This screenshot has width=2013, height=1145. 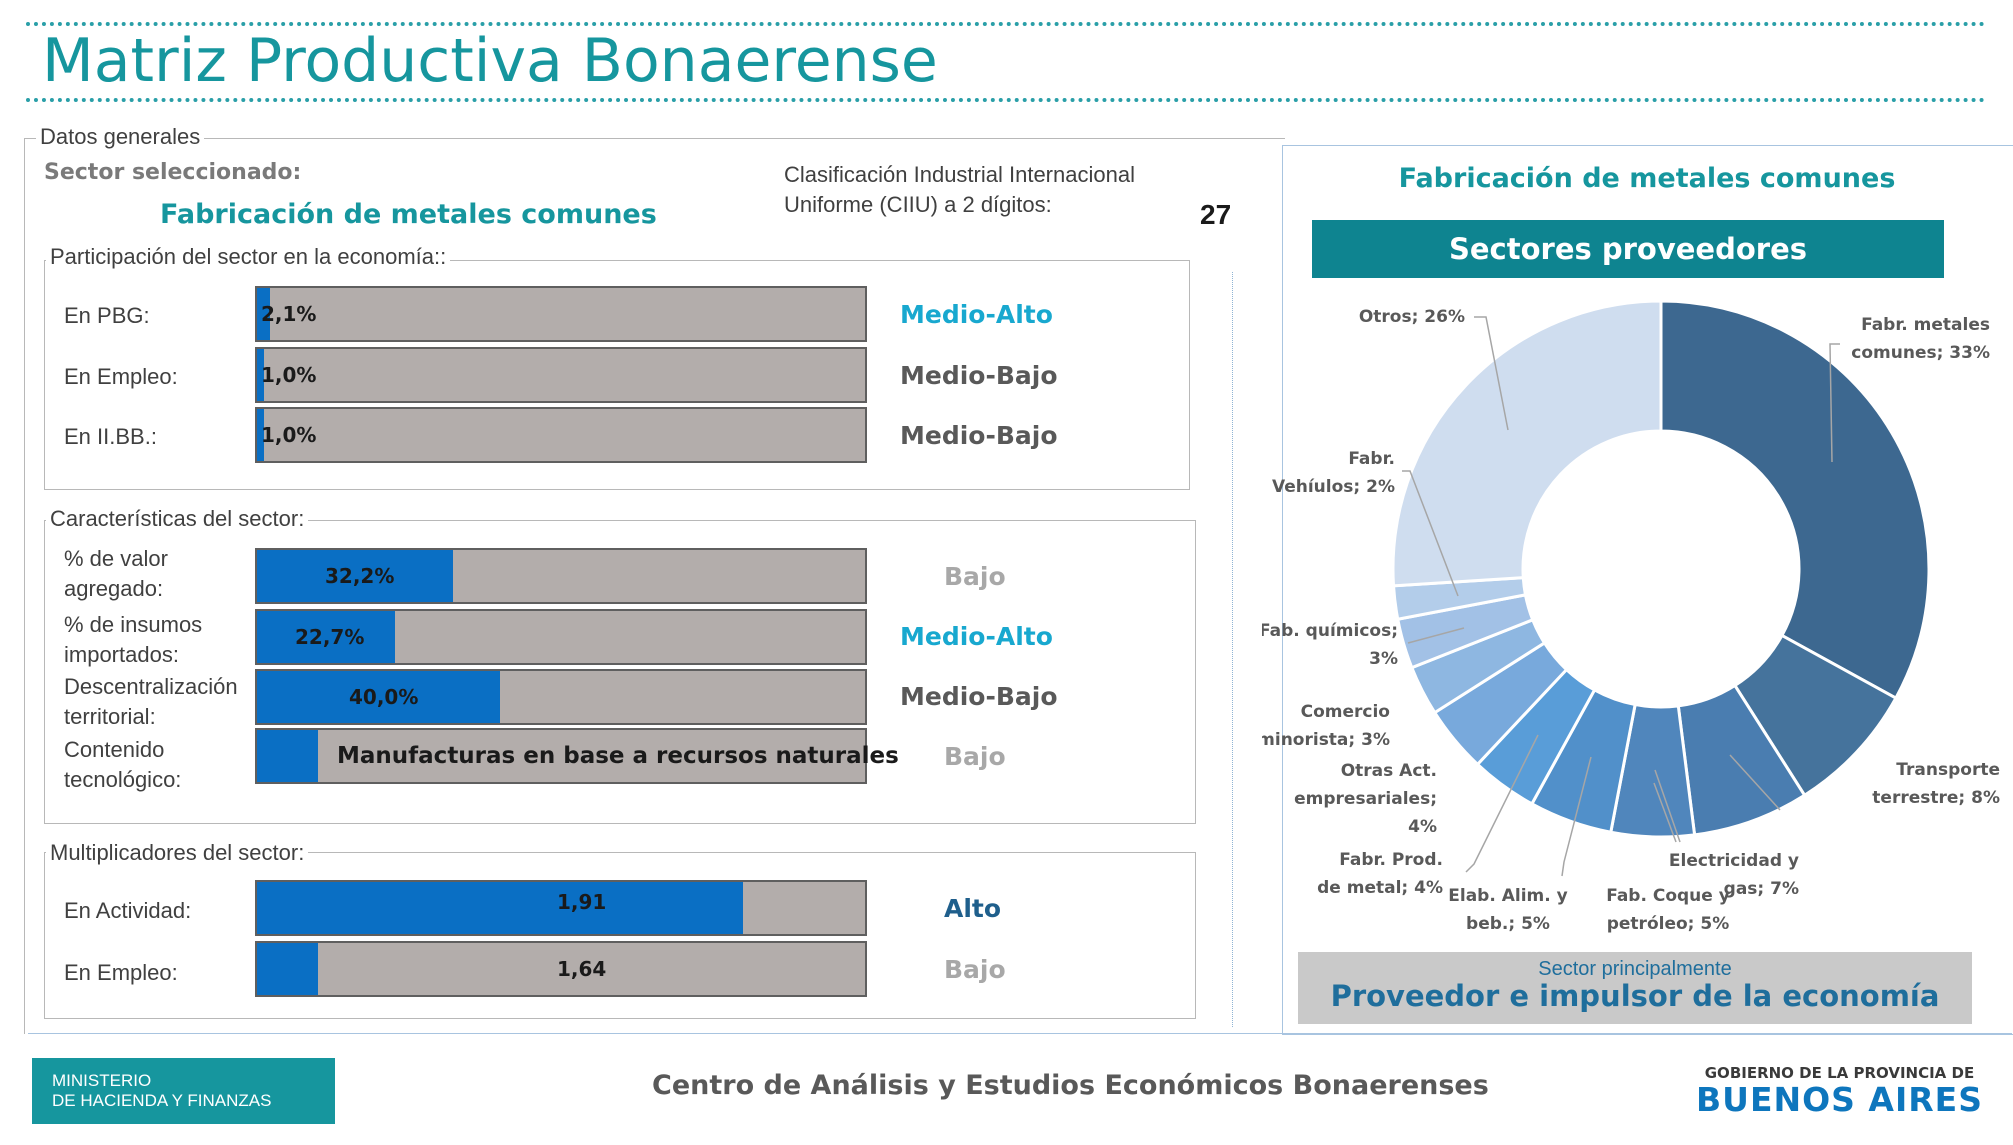 What do you see at coordinates (1326, 726) in the screenshot?
I see `slice-label-7: Comercio minorista; 3%` at bounding box center [1326, 726].